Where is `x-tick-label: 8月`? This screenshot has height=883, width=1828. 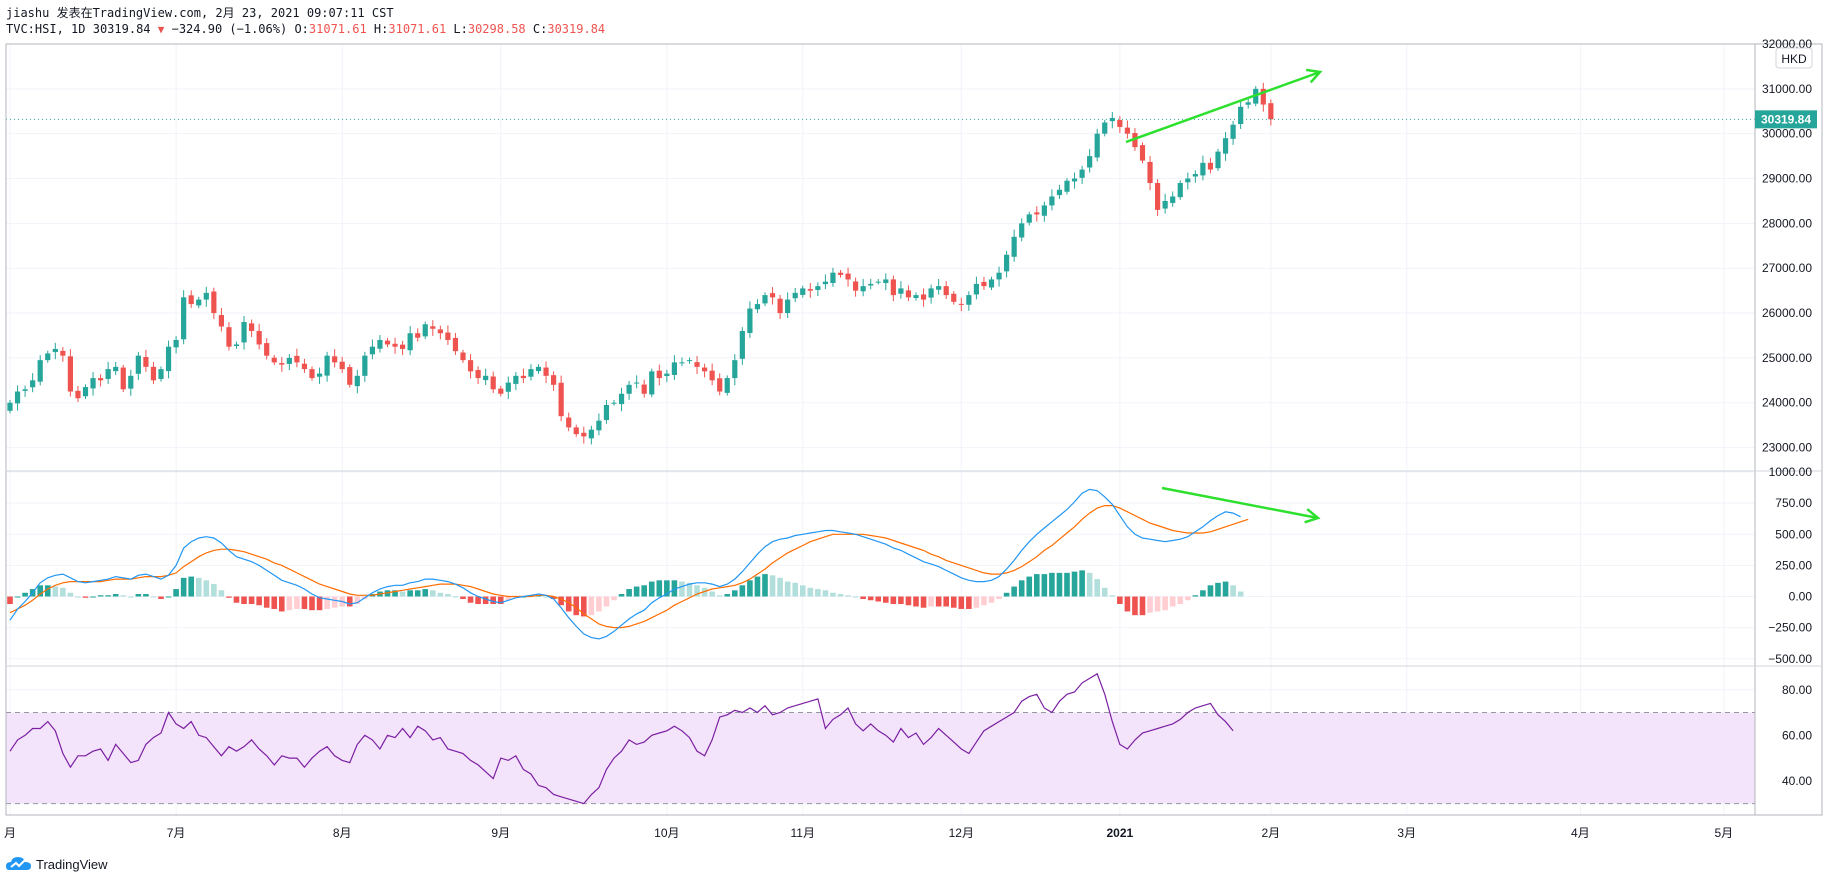 x-tick-label: 8月 is located at coordinates (342, 833).